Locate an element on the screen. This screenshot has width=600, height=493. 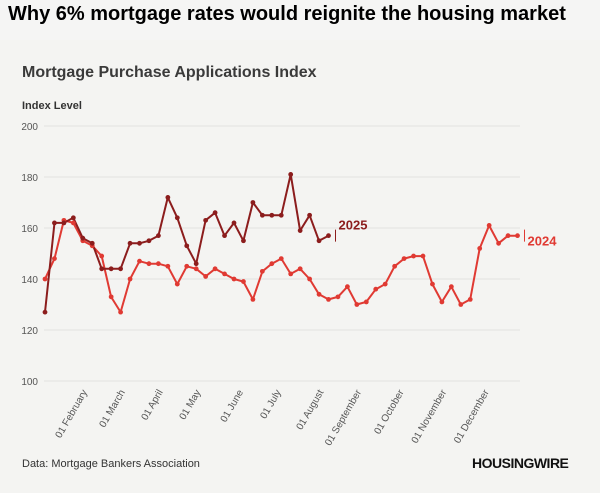
y-tick-200: 200 is located at coordinates (29, 127).